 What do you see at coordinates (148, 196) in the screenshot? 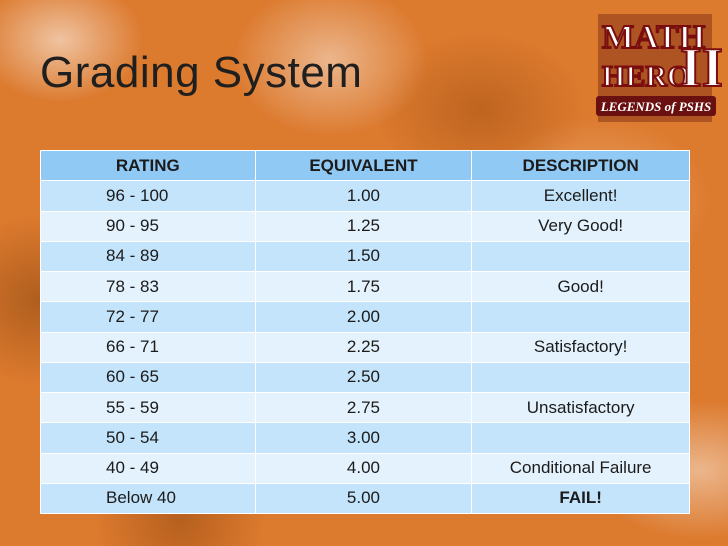
I see `rating-cell: 96 - 100` at bounding box center [148, 196].